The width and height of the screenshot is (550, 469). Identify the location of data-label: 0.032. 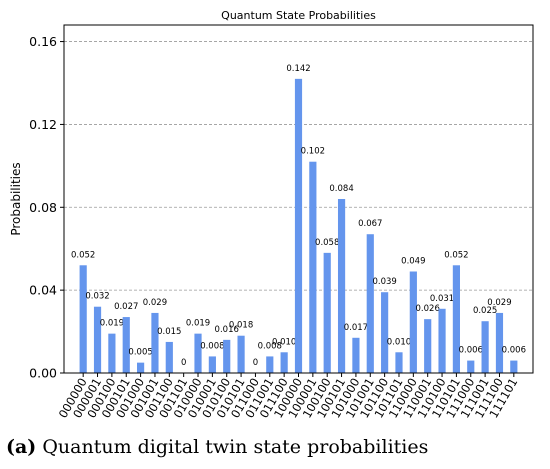
(97, 297).